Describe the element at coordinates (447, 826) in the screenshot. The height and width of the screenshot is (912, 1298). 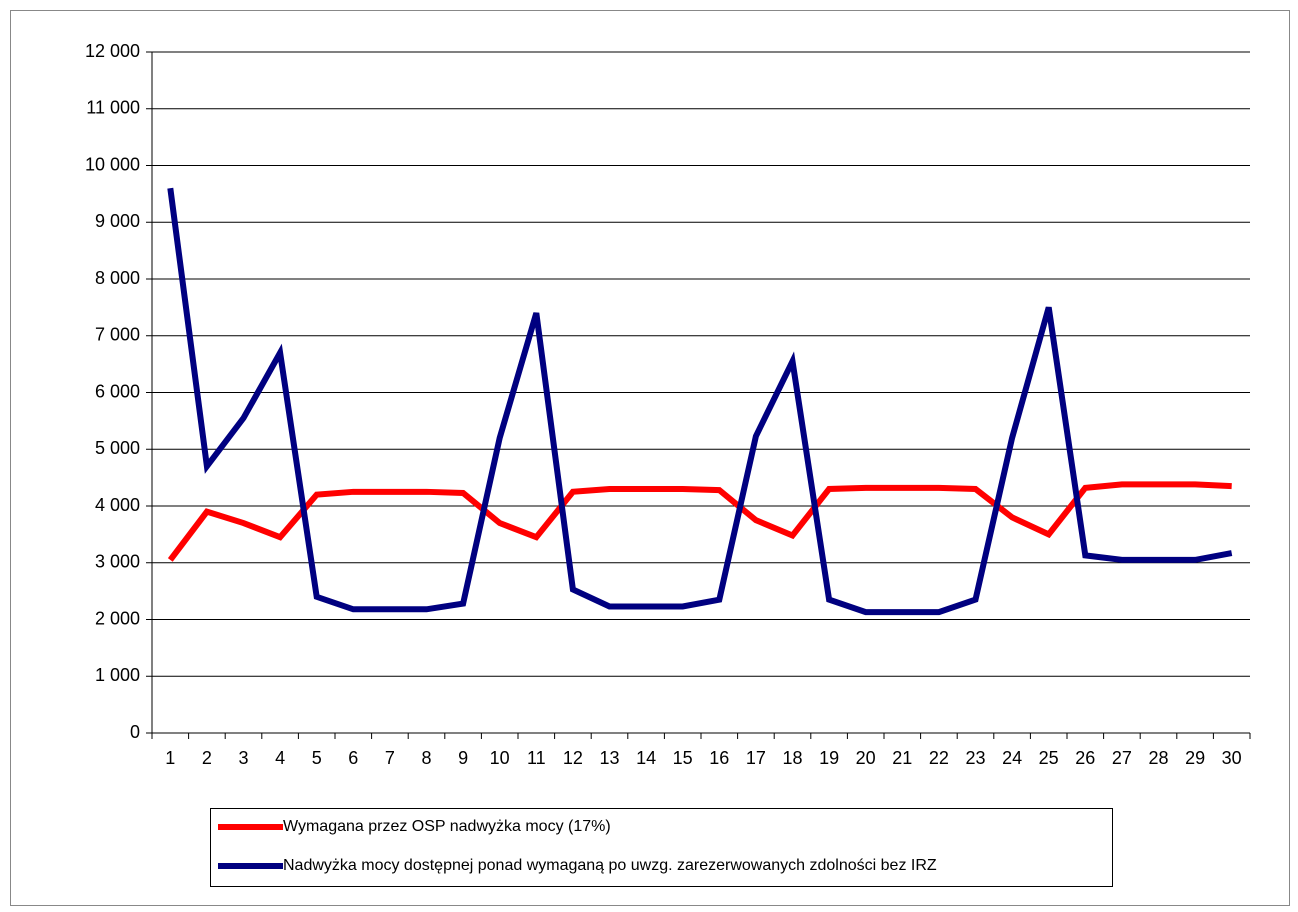
I see `legend-label: Wymagana przez OSP nadwyżka mocy (17%)` at that location.